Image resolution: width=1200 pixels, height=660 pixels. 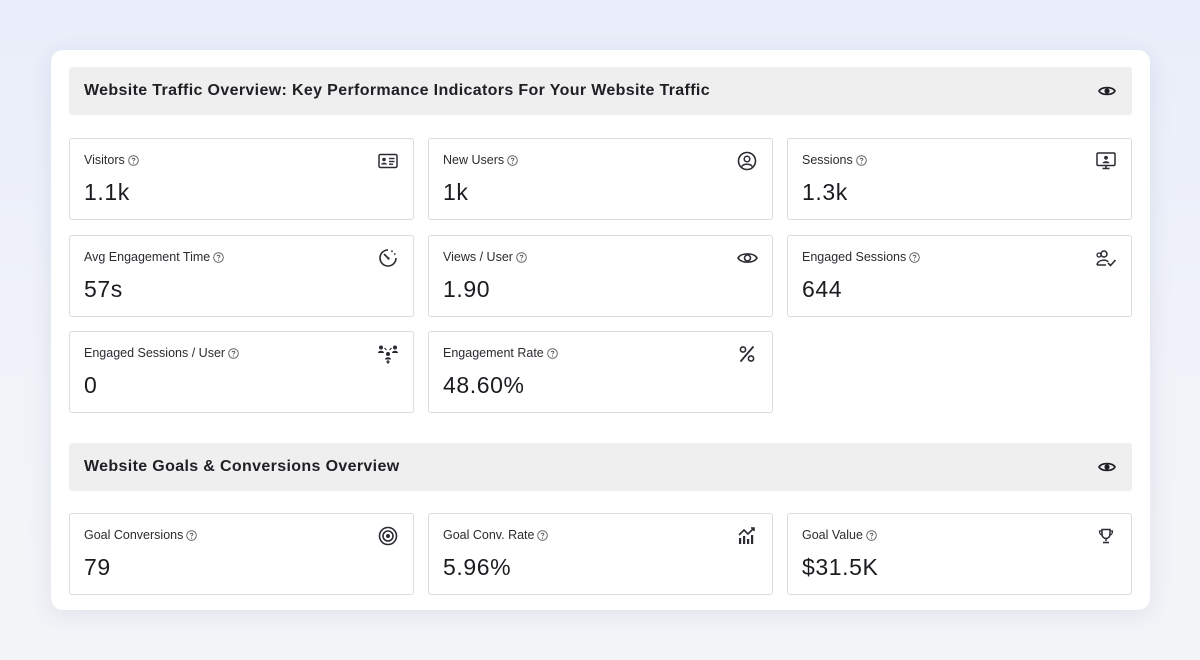 What do you see at coordinates (485, 257) in the screenshot?
I see `metric-label: Views / User` at bounding box center [485, 257].